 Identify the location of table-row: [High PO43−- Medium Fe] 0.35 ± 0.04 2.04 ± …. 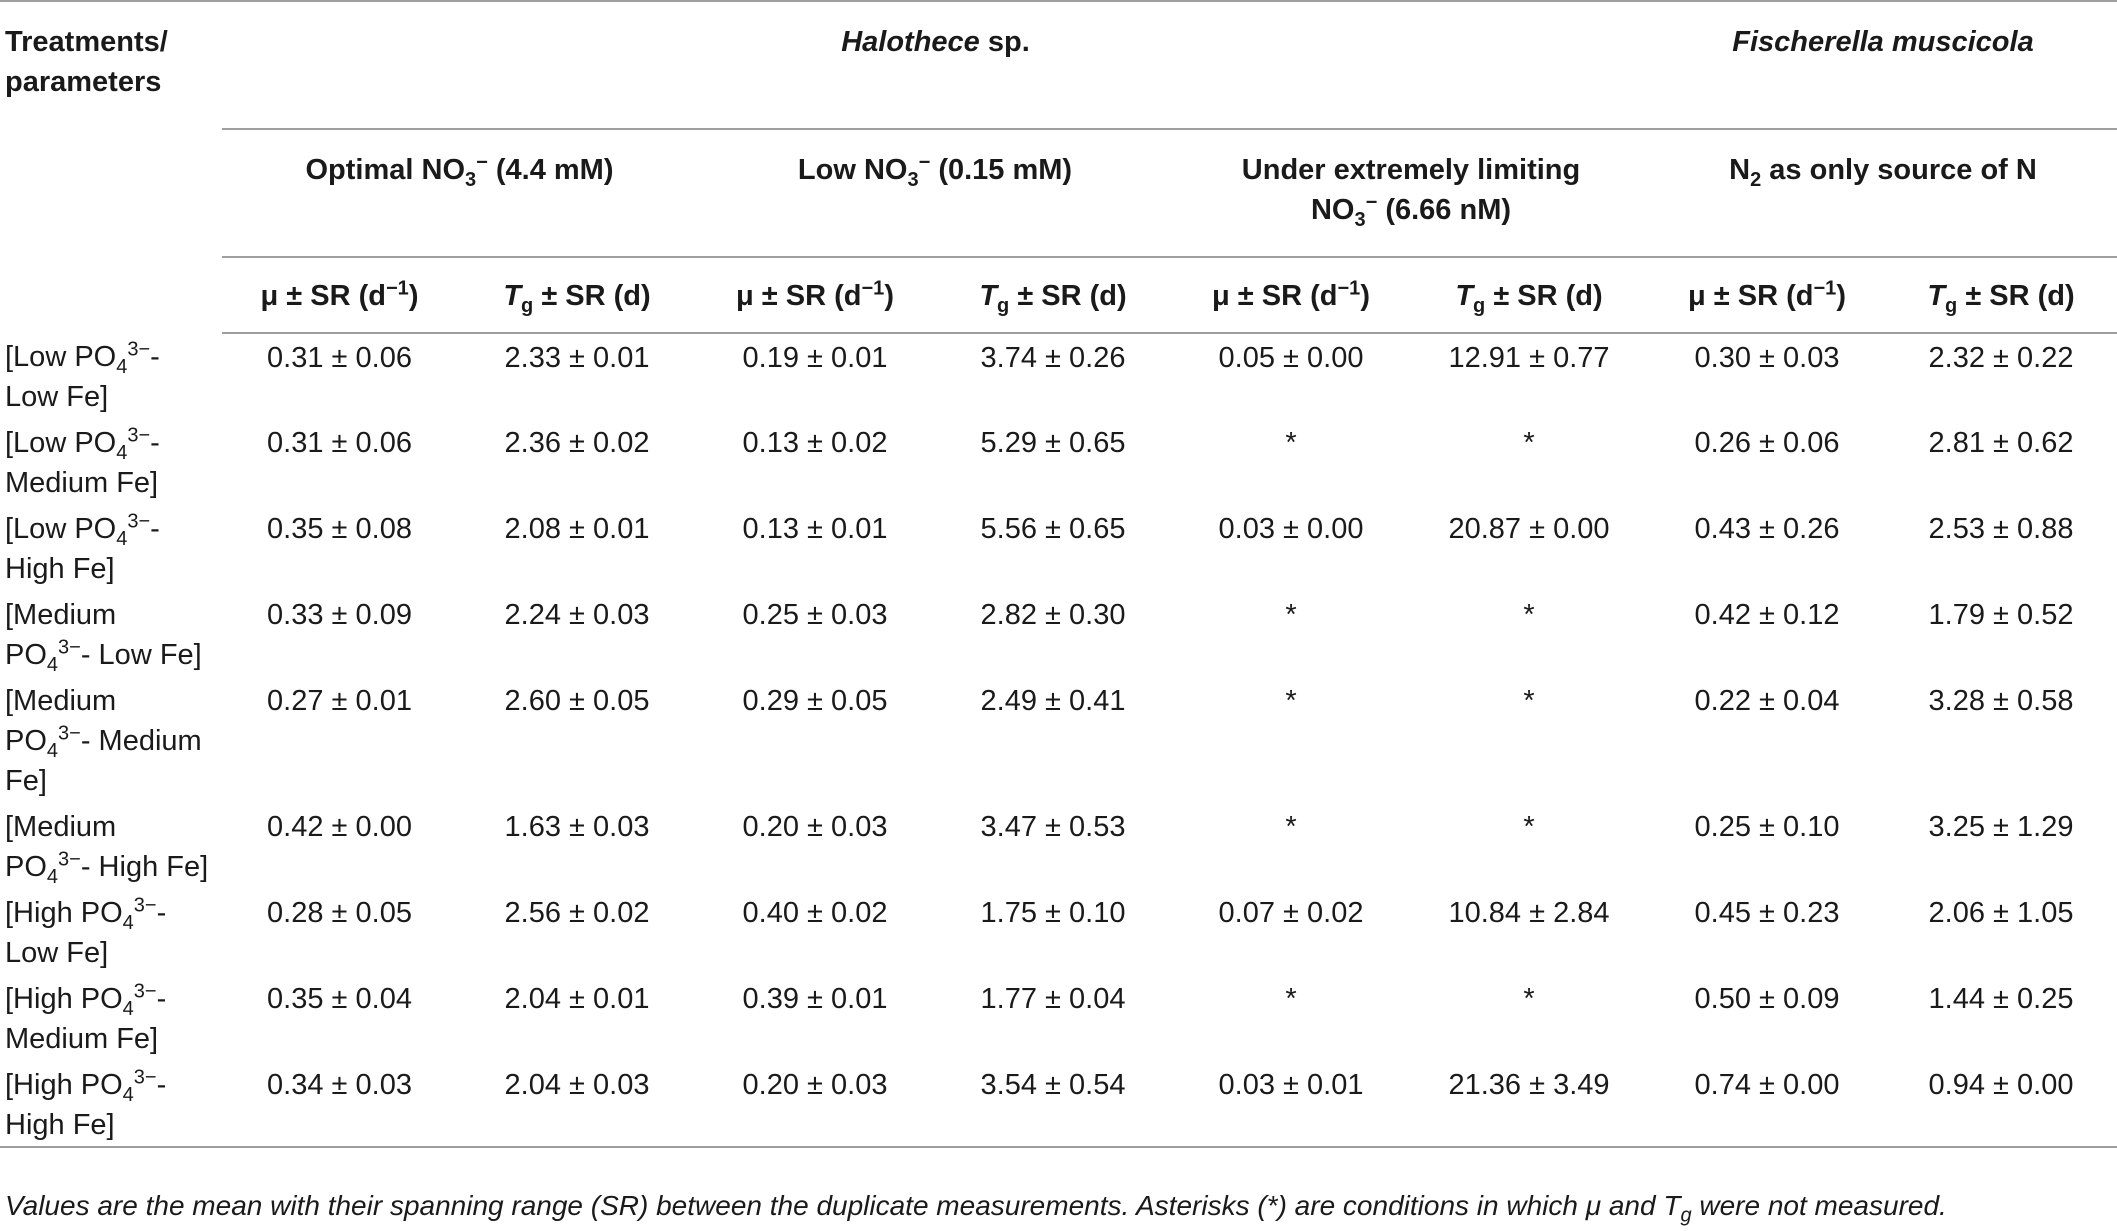
(1058, 1018).